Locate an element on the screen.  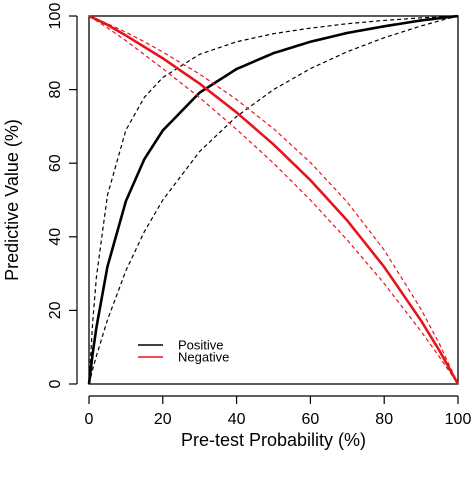
y-axis: 0 20 40 60 80 100 is located at coordinates (62, 195).